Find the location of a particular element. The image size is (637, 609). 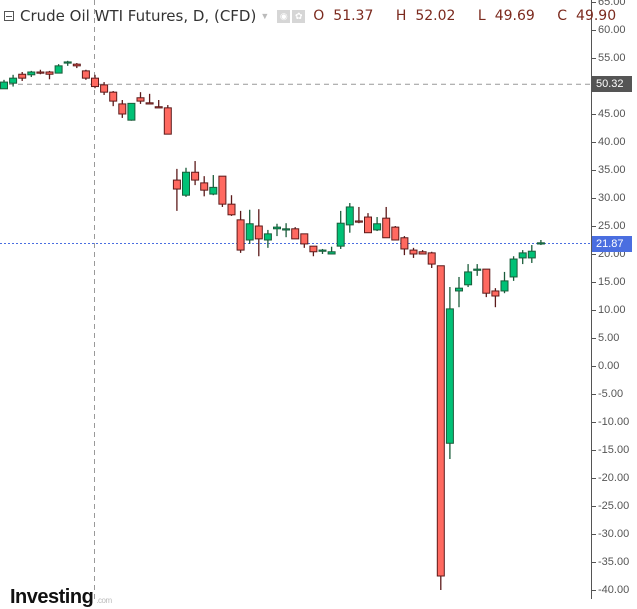

low-label: L is located at coordinates (481, 16).